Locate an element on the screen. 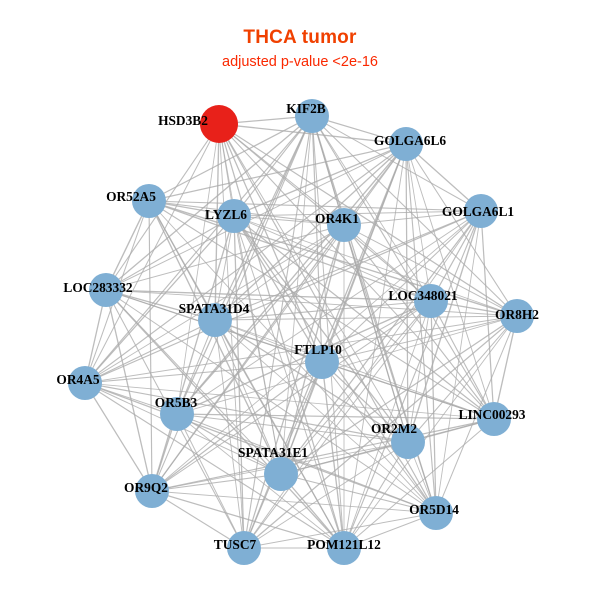 The height and width of the screenshot is (600, 600). graph-node-label-golga6l1: GOLGA6L1 is located at coordinates (478, 211).